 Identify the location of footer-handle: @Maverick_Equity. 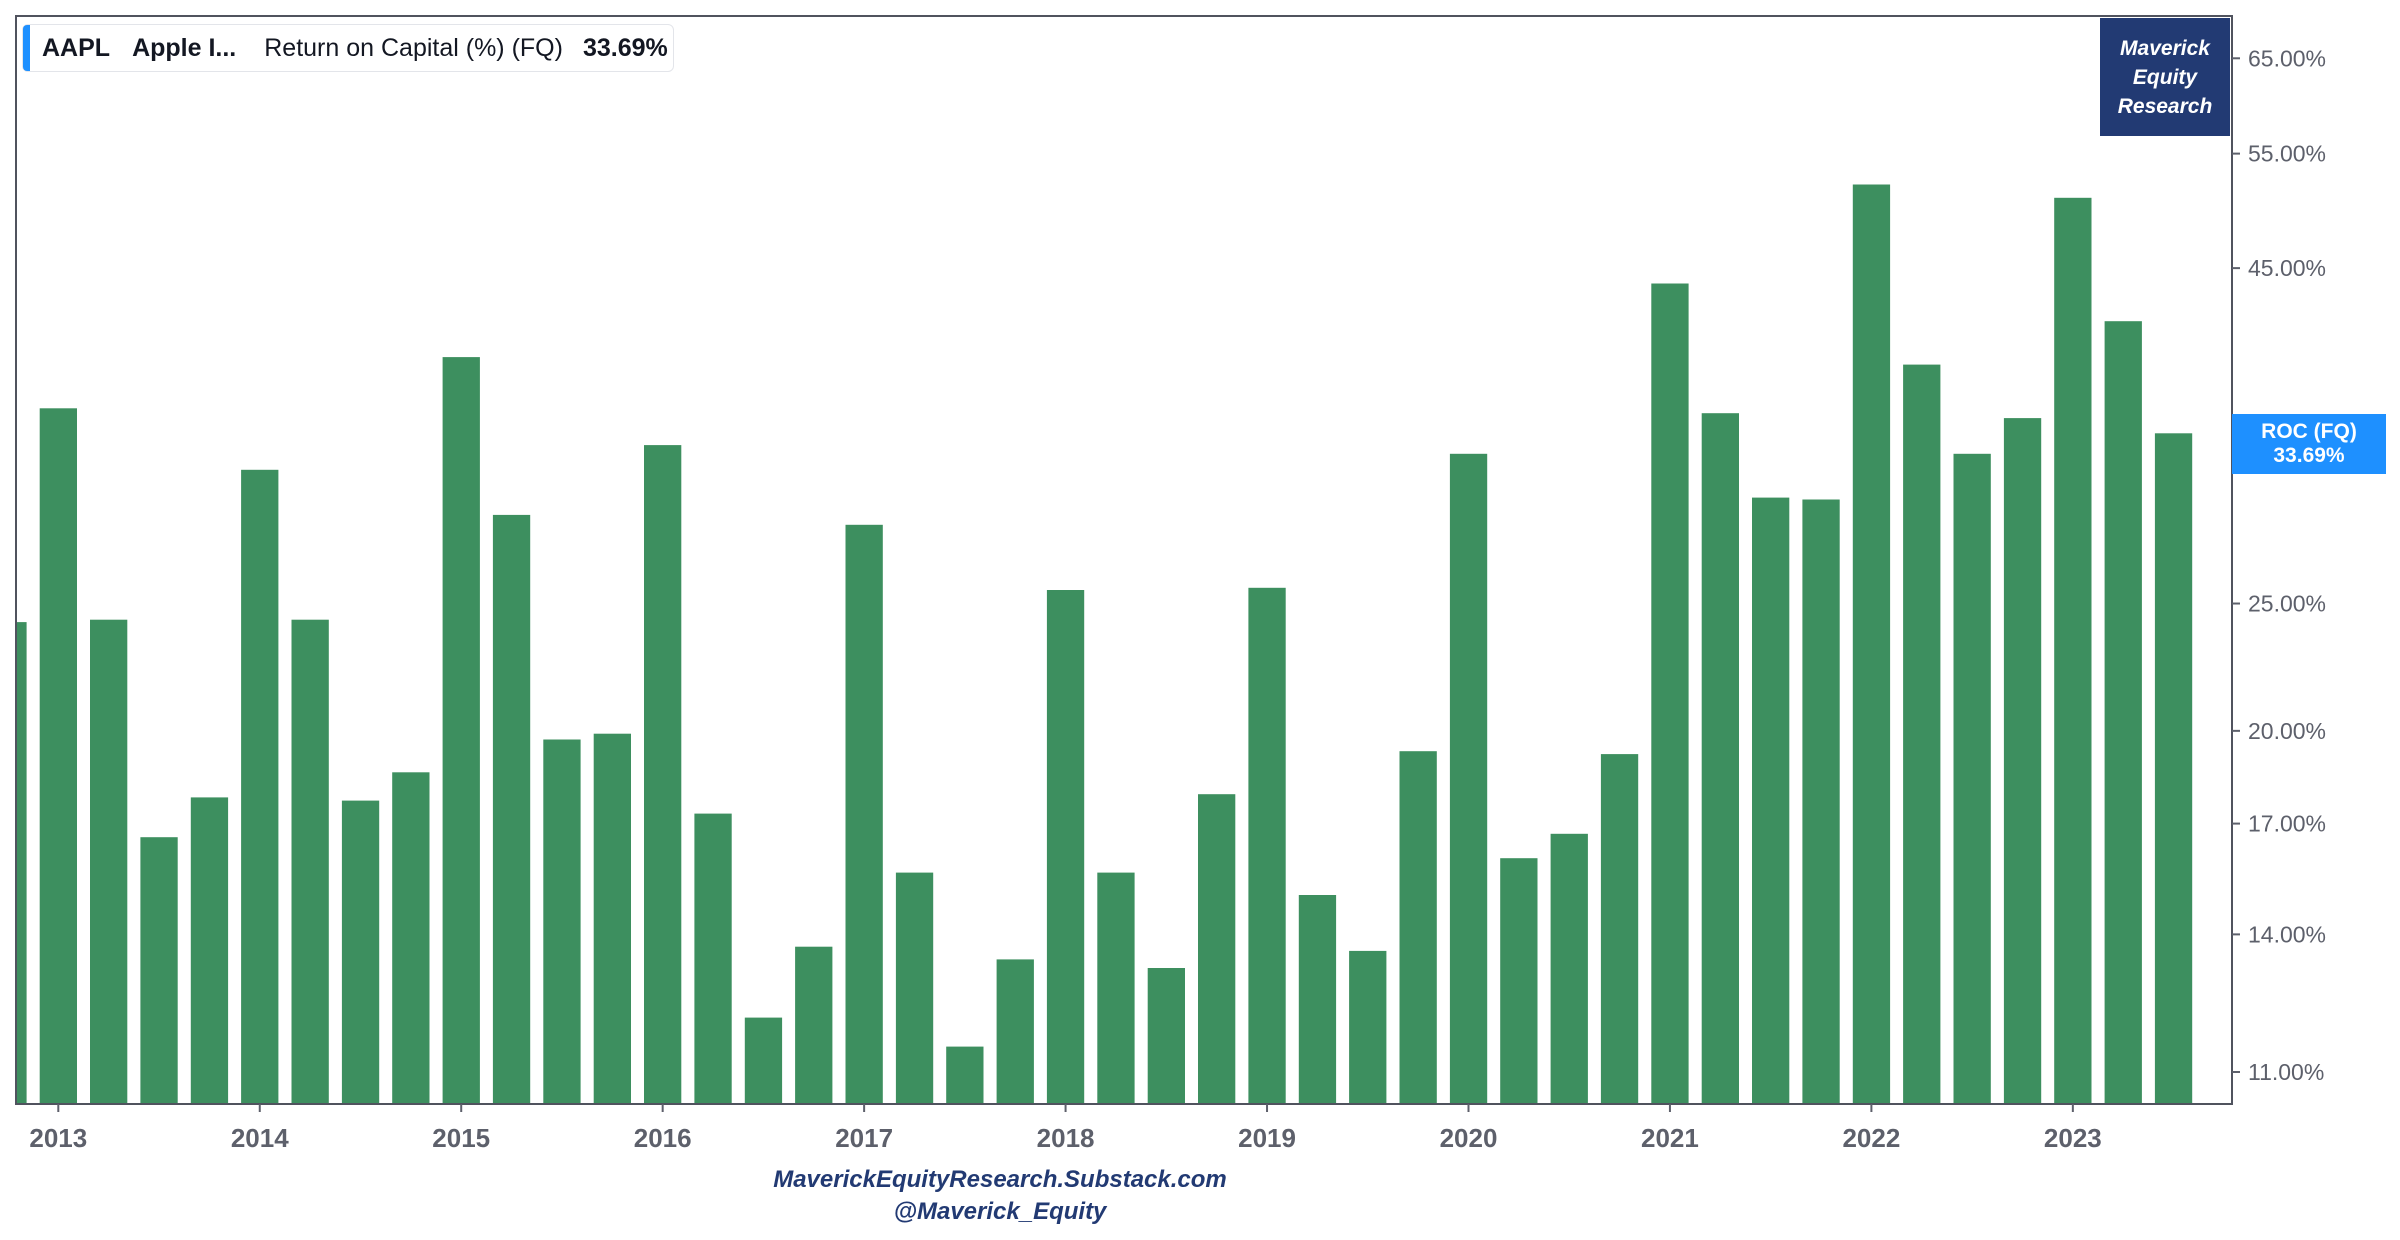
(1000, 1211).